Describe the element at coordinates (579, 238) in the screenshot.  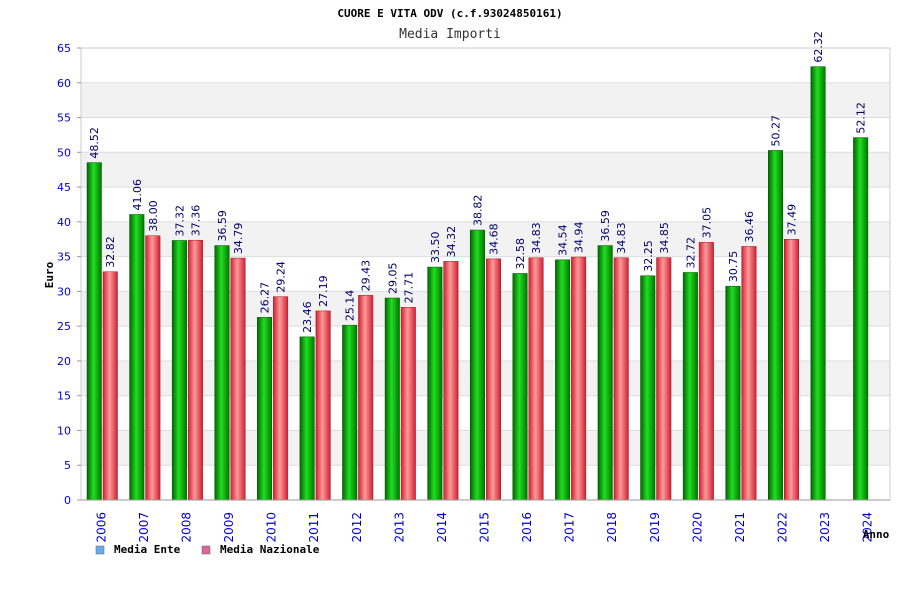
I see `value-label-media-nazionale: 34.94` at that location.